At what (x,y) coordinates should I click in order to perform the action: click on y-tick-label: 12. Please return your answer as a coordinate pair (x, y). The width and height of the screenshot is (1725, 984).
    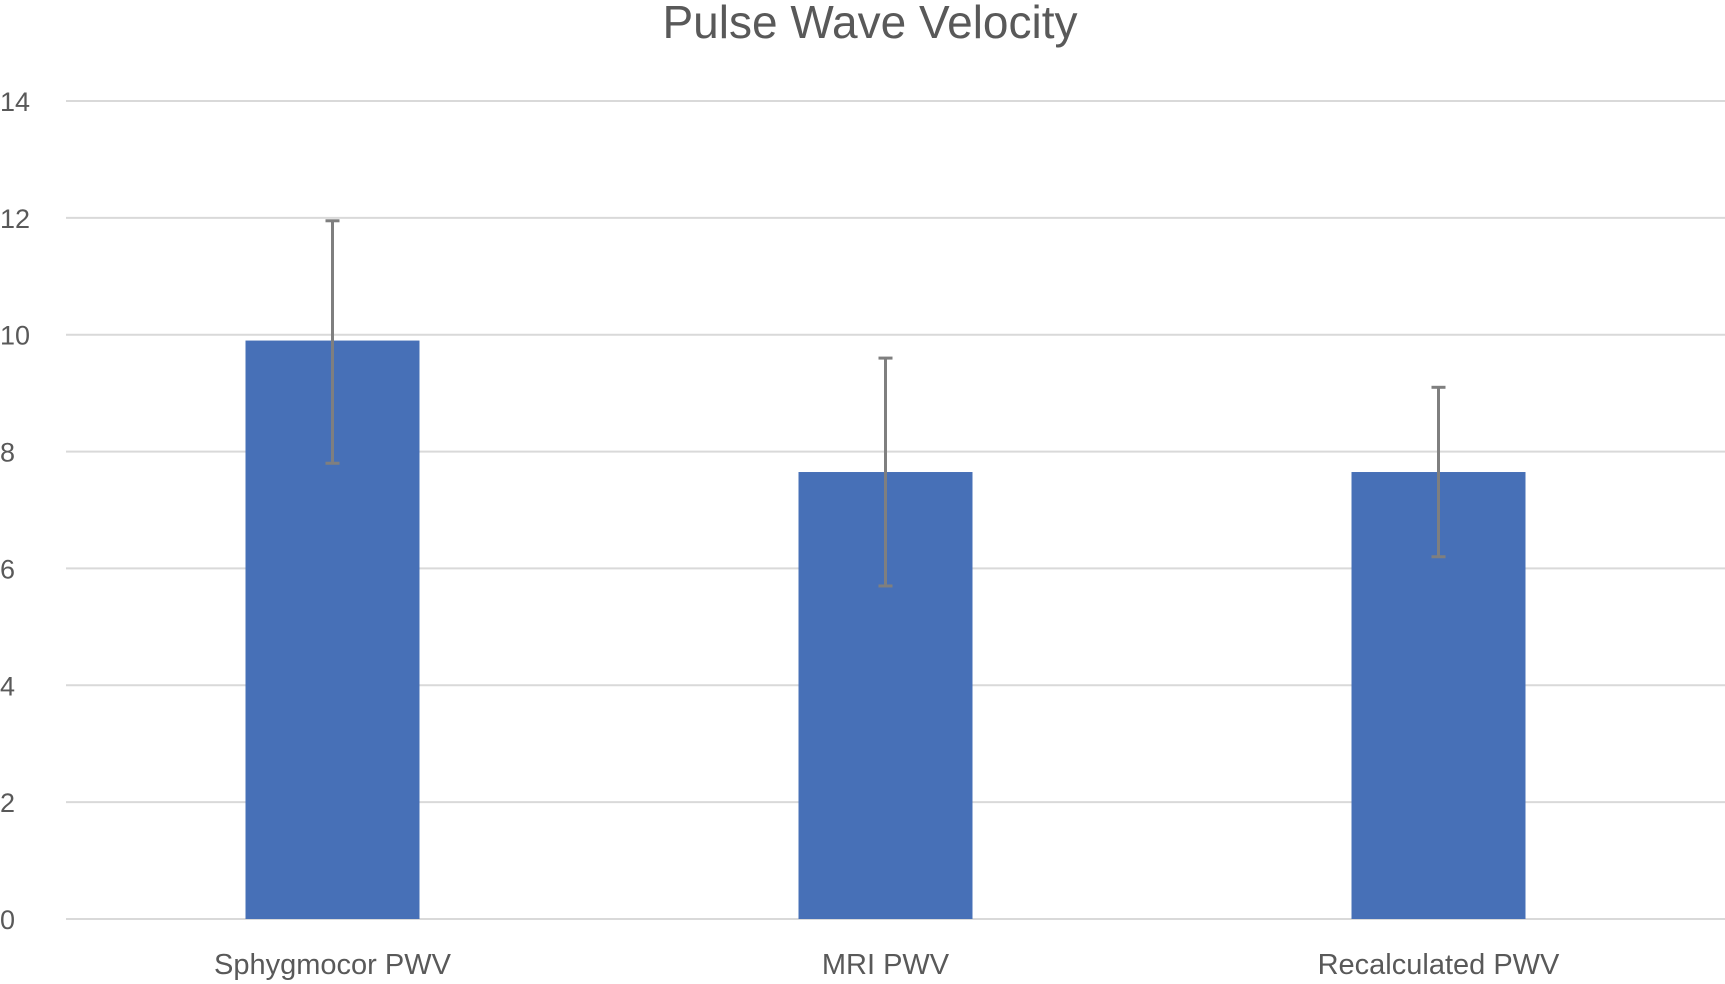
    Looking at the image, I should click on (15, 219).